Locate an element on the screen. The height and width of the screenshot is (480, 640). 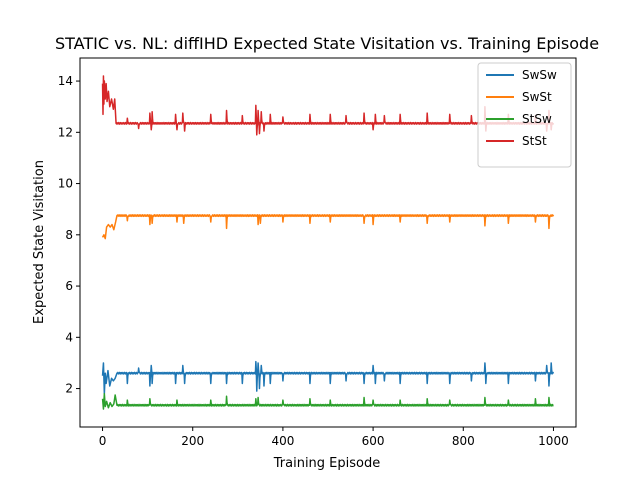
y-tick-label: 8 is located at coordinates (69, 235).